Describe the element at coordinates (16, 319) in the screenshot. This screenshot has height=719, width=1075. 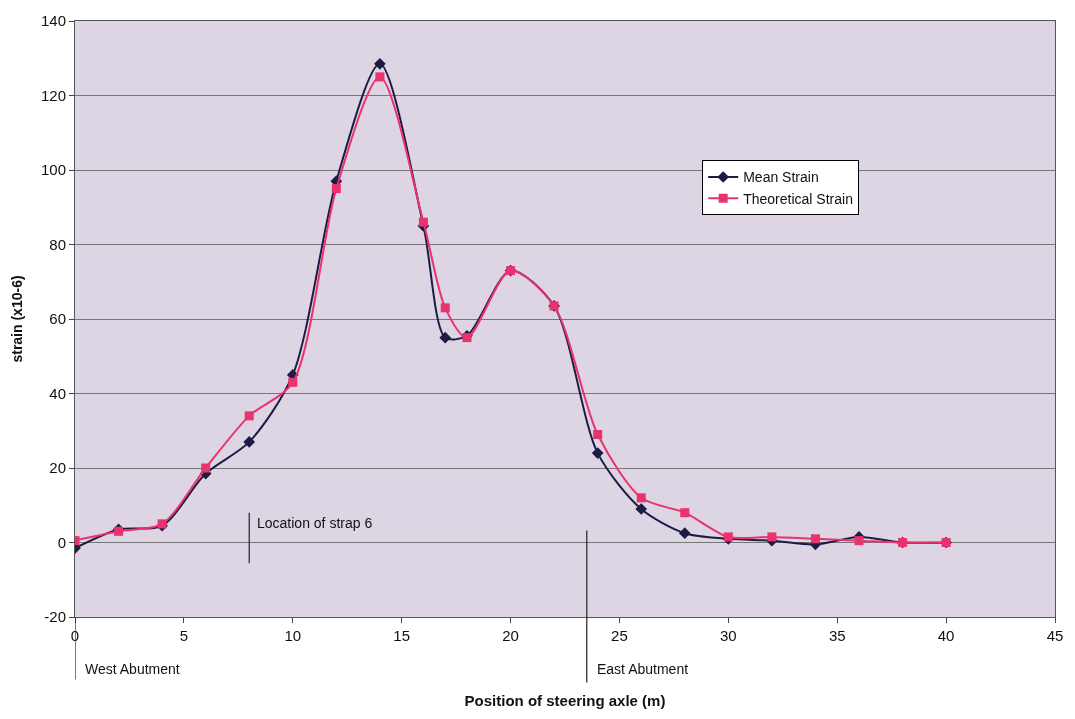
I see `y-axis-title: strain (x10-6)` at that location.